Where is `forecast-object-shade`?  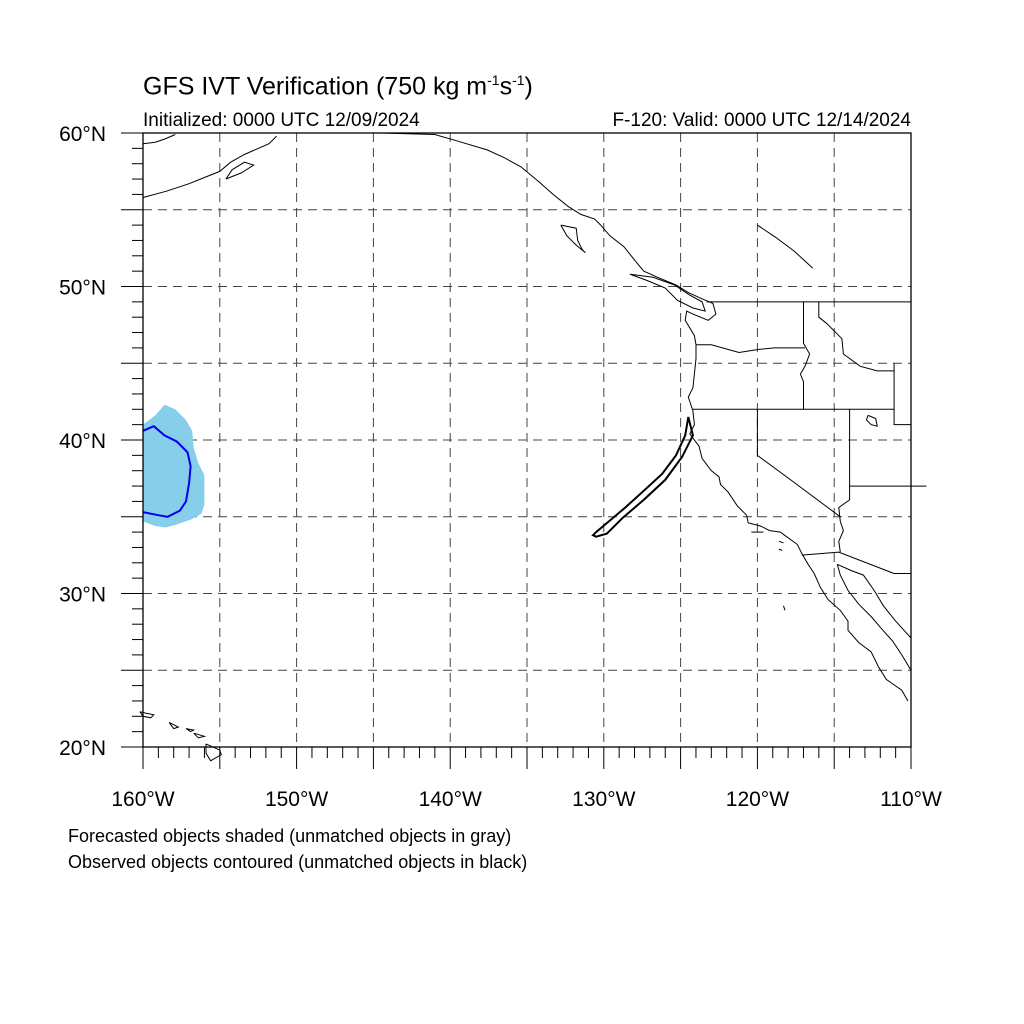 forecast-object-shade is located at coordinates (174, 466).